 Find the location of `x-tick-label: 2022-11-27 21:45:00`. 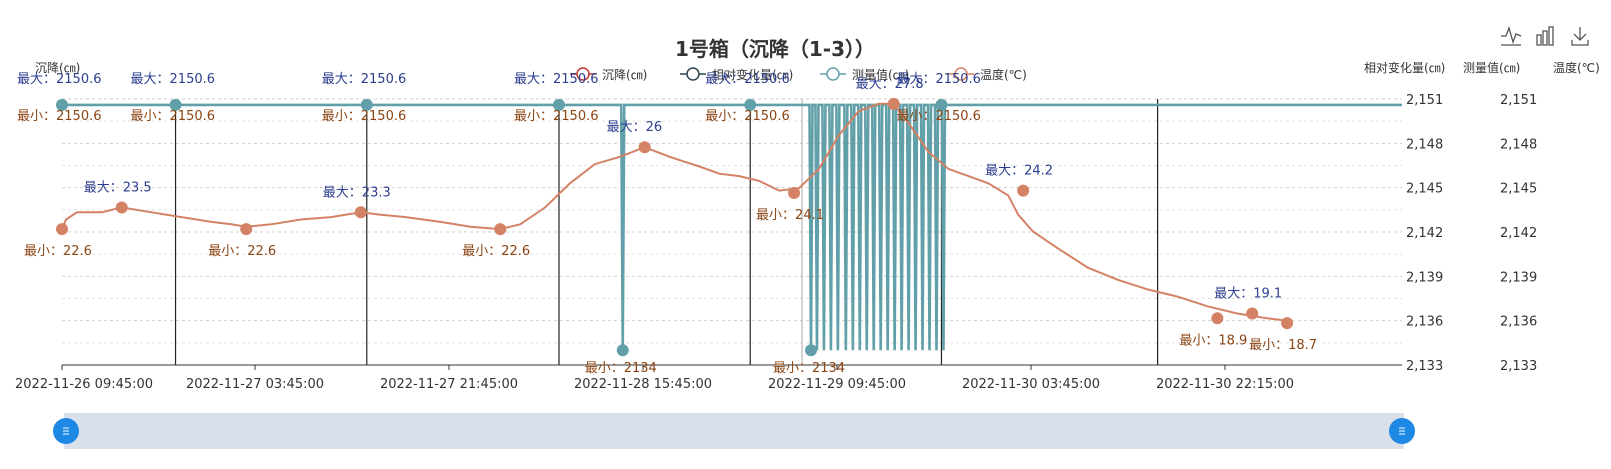

x-tick-label: 2022-11-27 21:45:00 is located at coordinates (449, 384).